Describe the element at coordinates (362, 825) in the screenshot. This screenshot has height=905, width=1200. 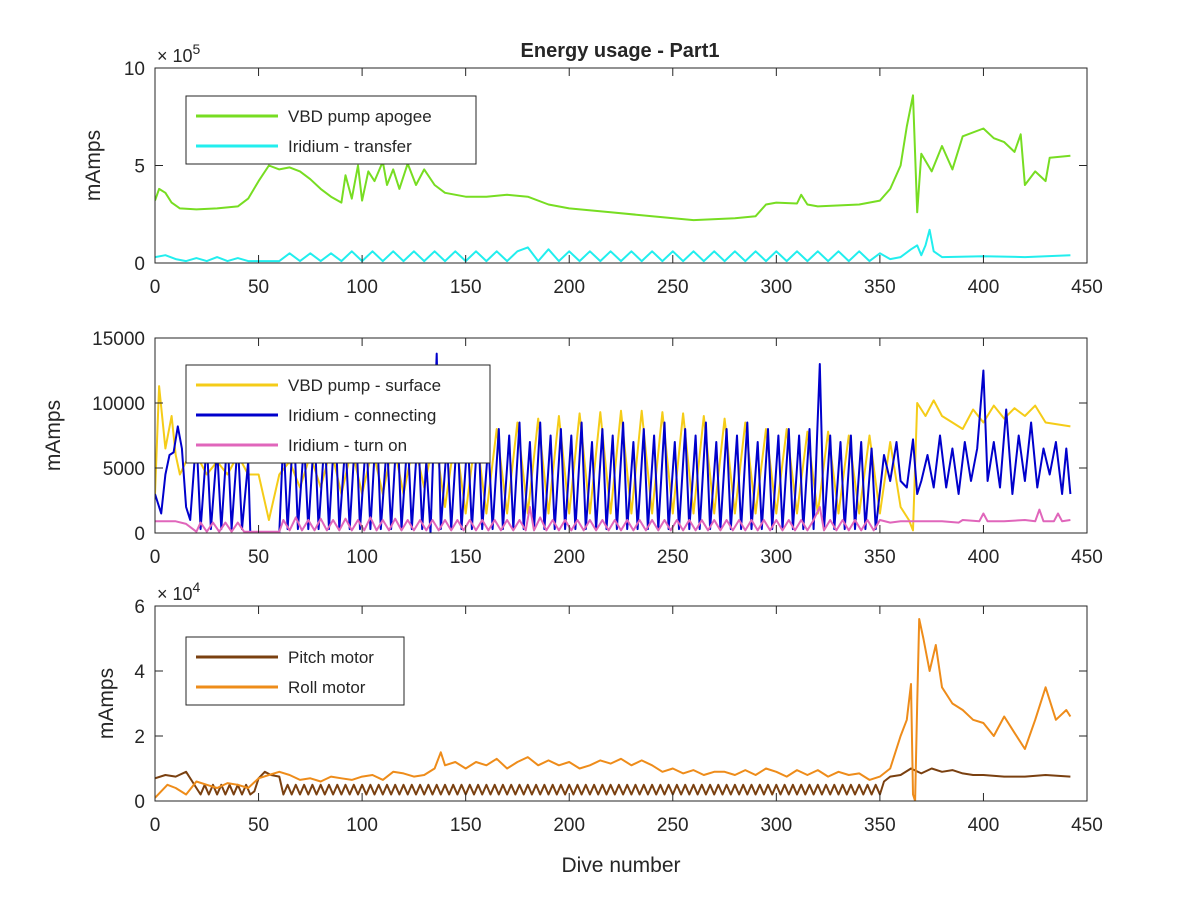
I see `chart-3-x-tick-label: 100` at that location.